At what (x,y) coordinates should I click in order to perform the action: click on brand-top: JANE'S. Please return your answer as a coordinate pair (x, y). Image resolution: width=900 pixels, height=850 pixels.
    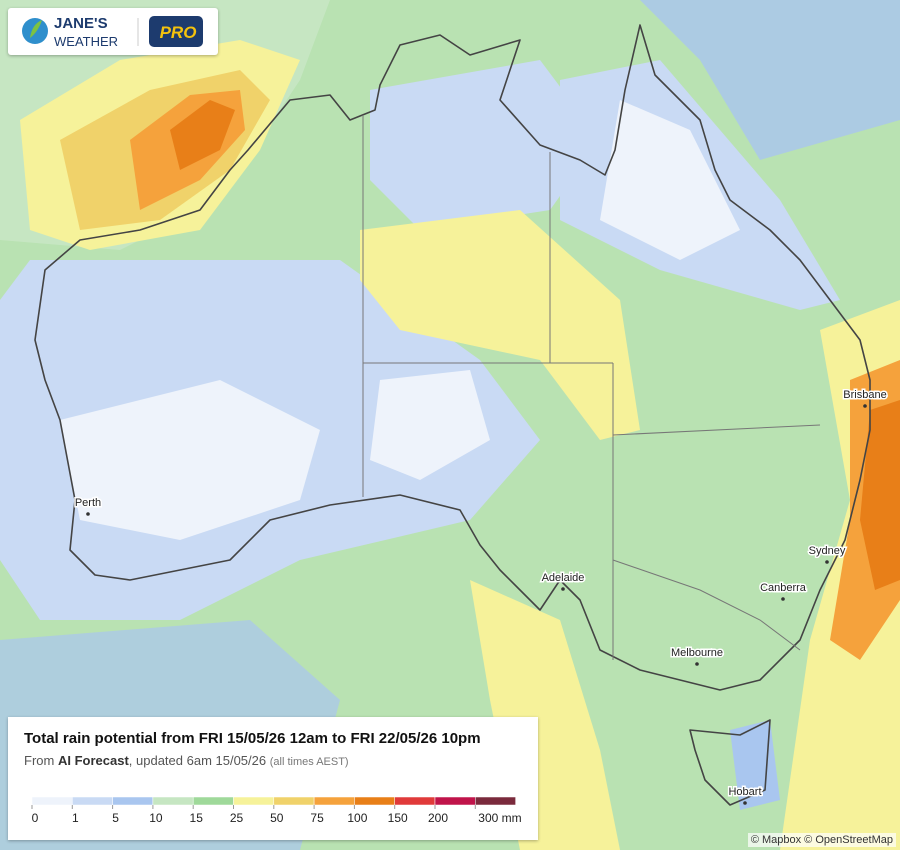
    Looking at the image, I should click on (81, 23).